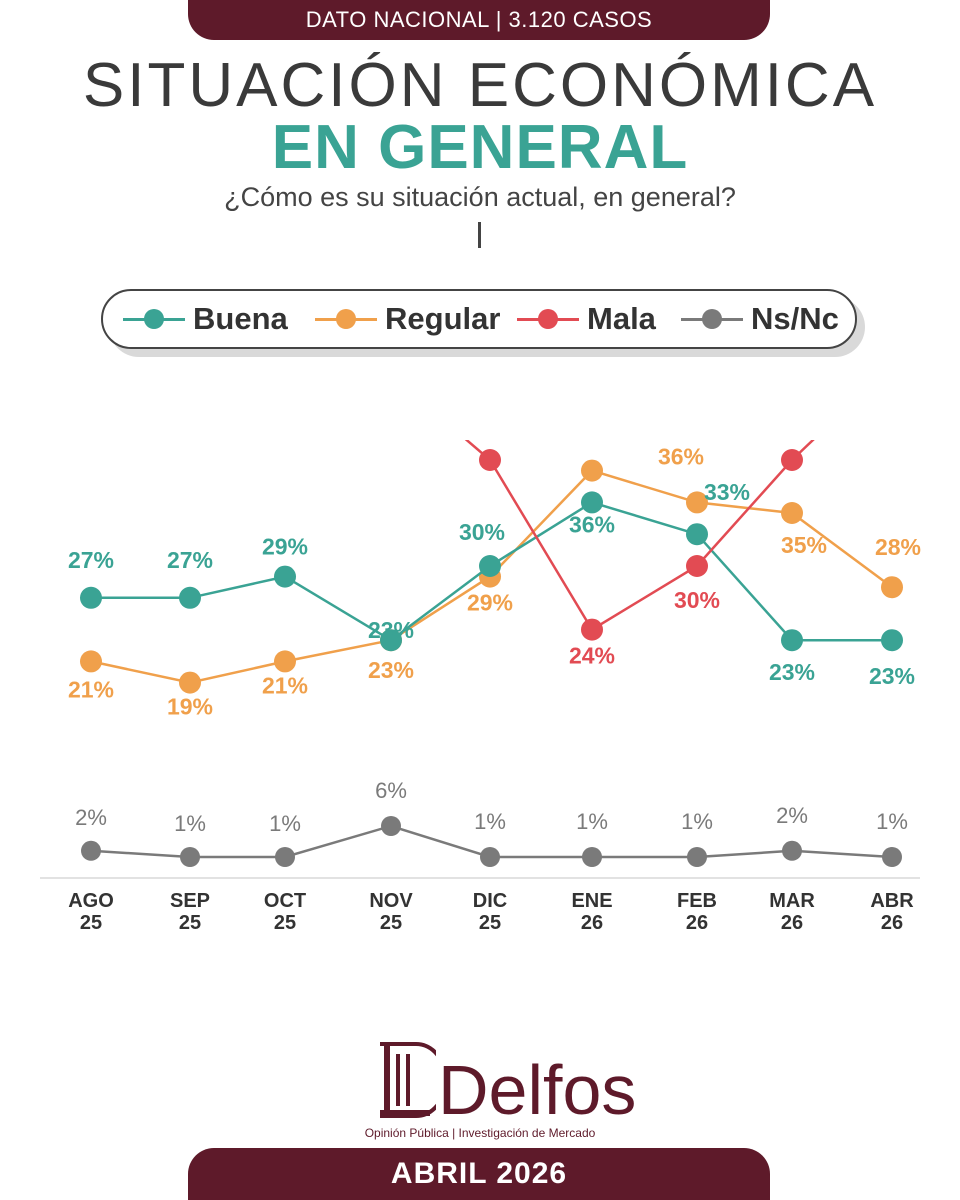 The height and width of the screenshot is (1200, 960). I want to click on x-tick-label: AGO, so click(91, 901).